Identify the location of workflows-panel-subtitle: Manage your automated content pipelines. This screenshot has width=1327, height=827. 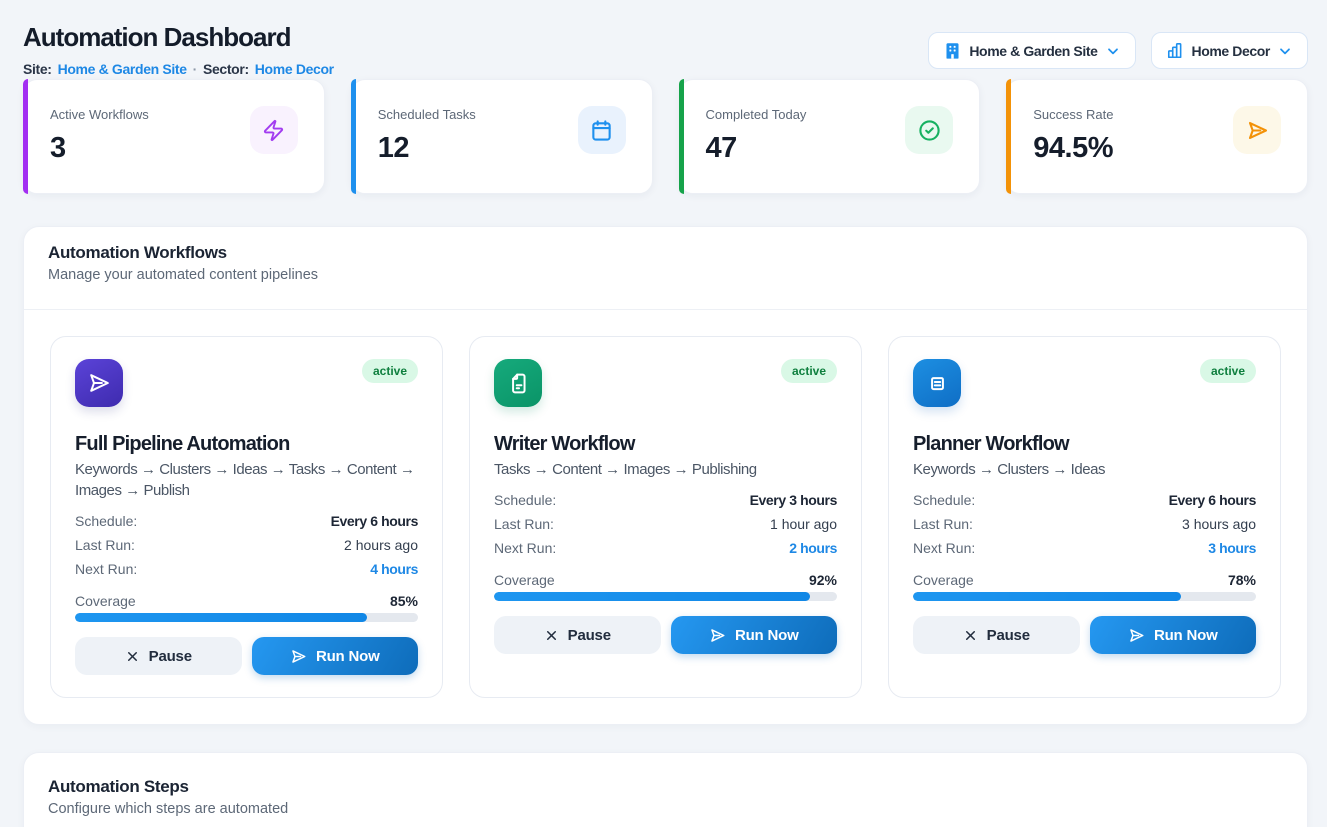
(183, 275).